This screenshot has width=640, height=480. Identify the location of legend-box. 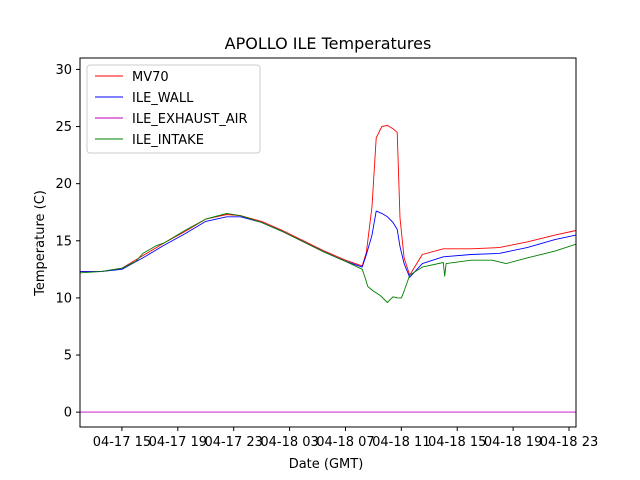
(173, 109).